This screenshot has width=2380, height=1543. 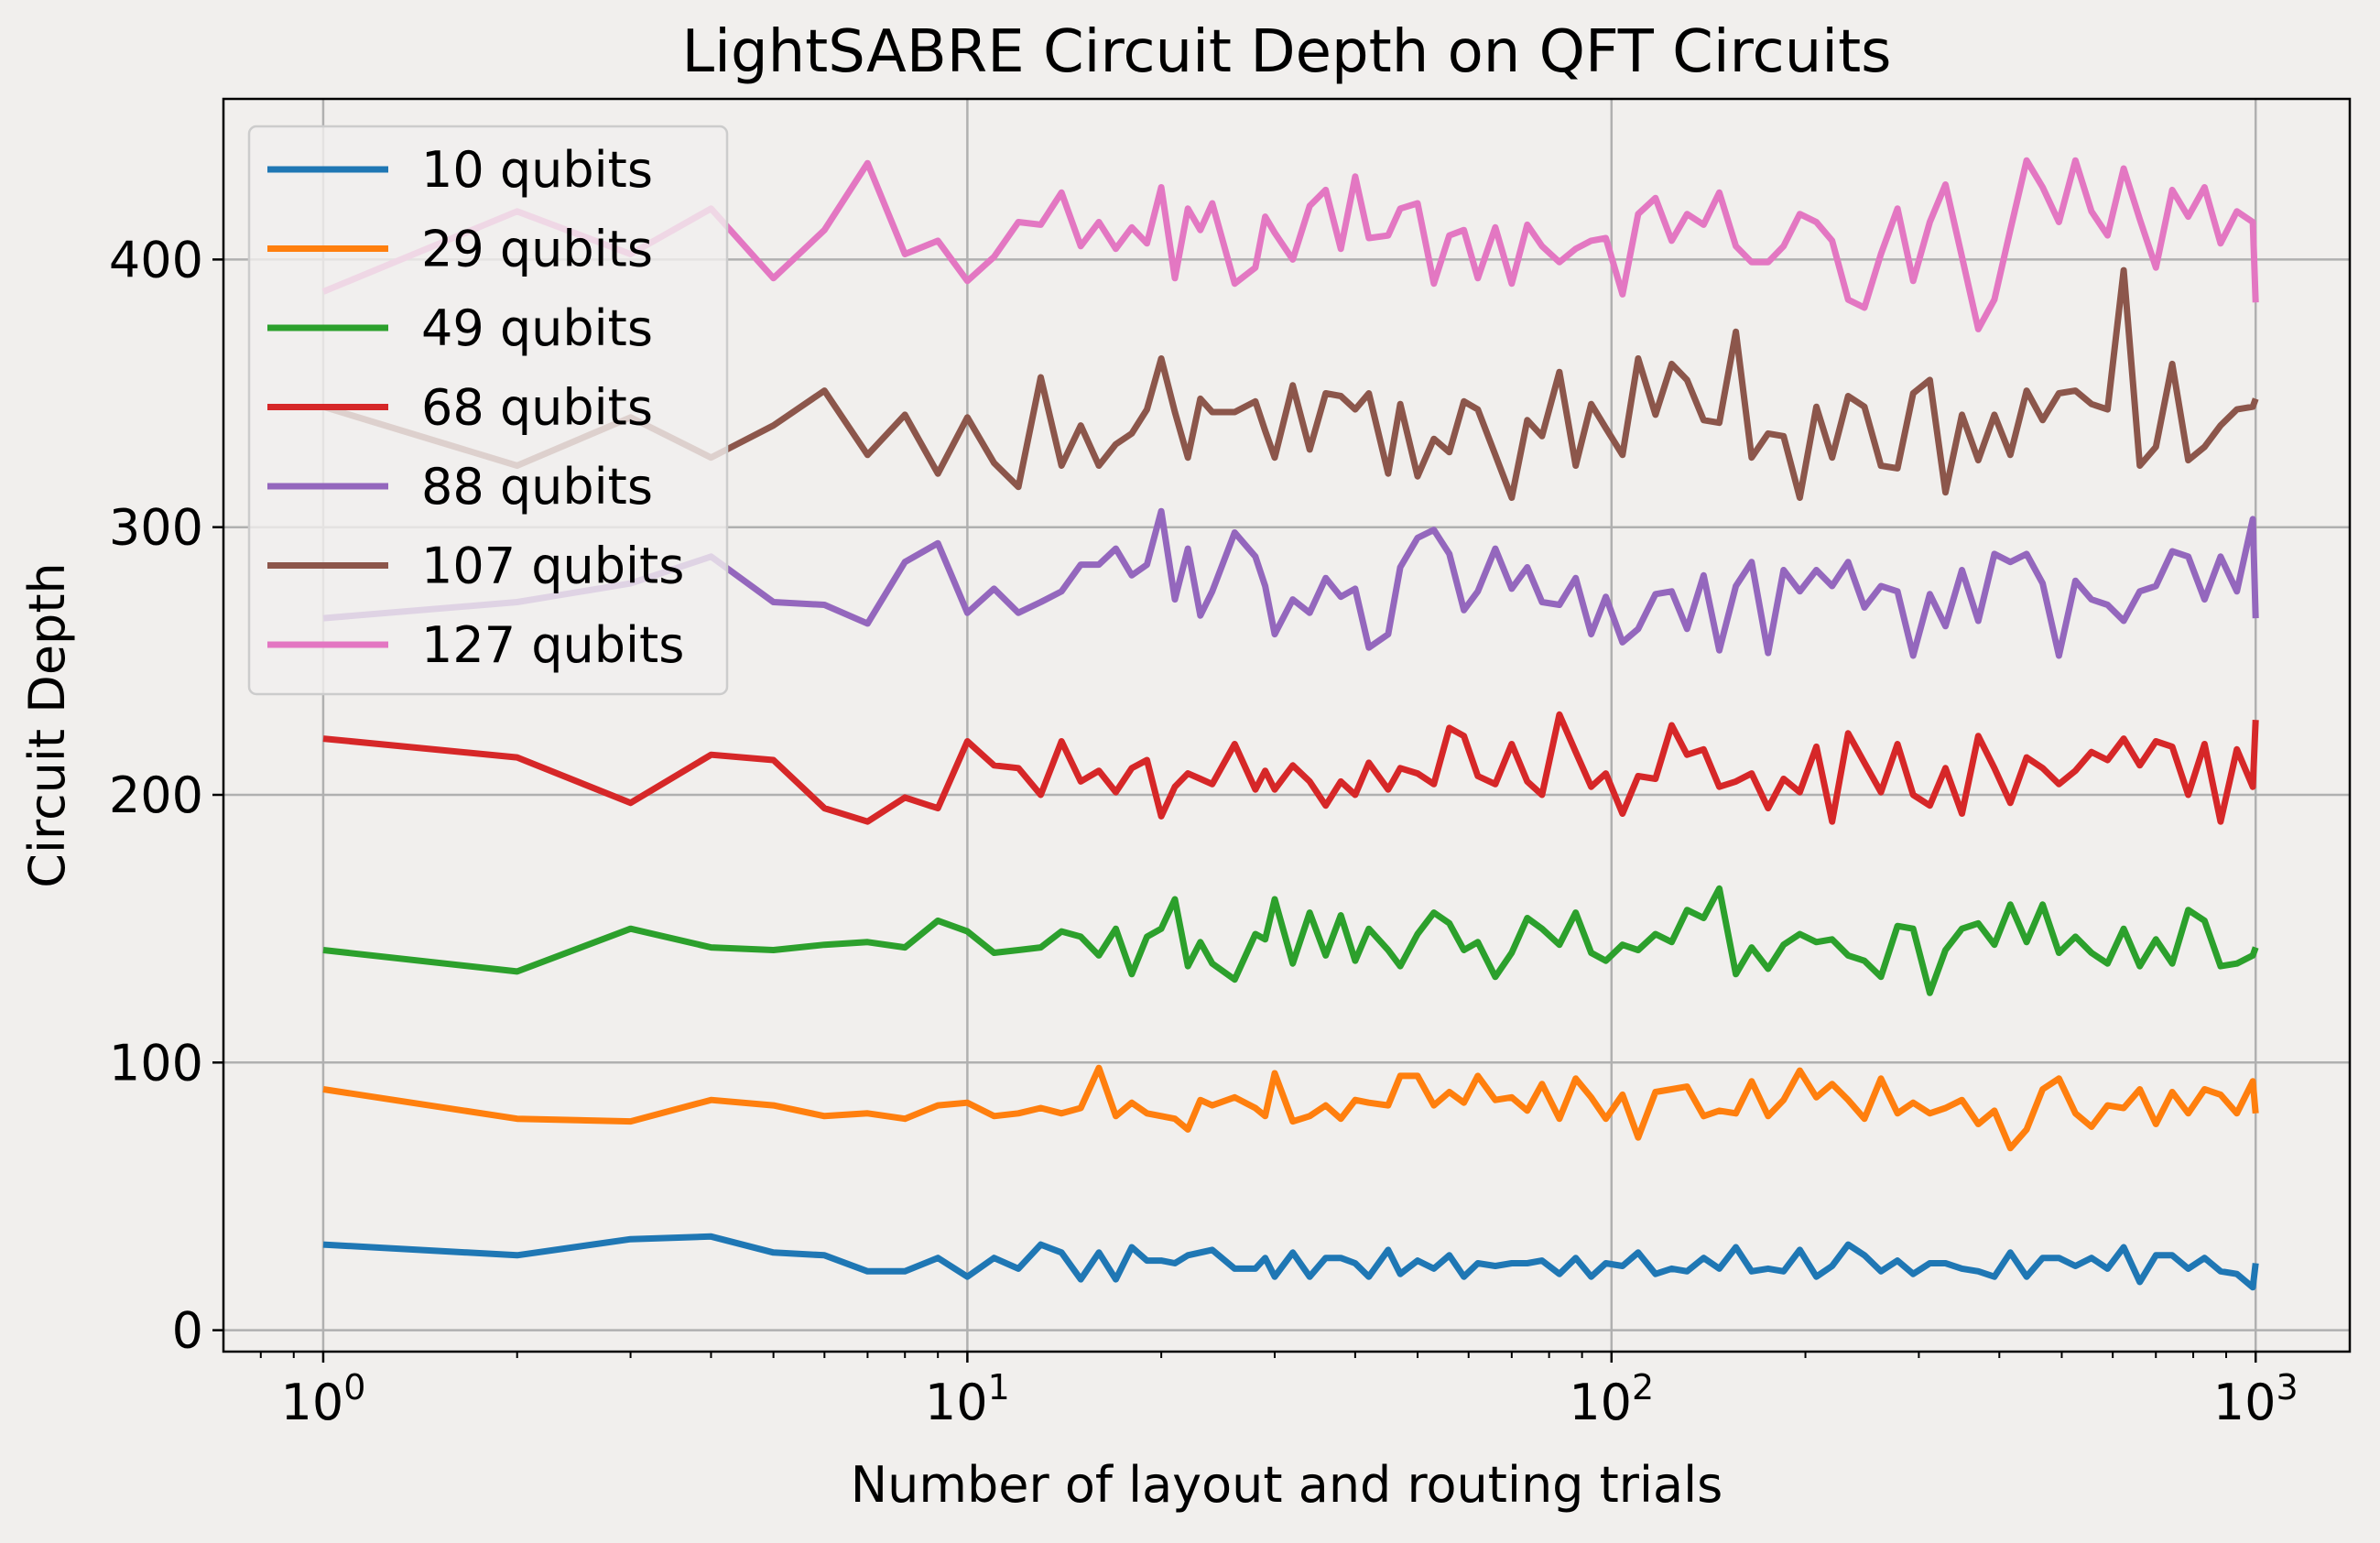 What do you see at coordinates (2287, 1387) in the screenshot?
I see `x-tick-exponent: 3` at bounding box center [2287, 1387].